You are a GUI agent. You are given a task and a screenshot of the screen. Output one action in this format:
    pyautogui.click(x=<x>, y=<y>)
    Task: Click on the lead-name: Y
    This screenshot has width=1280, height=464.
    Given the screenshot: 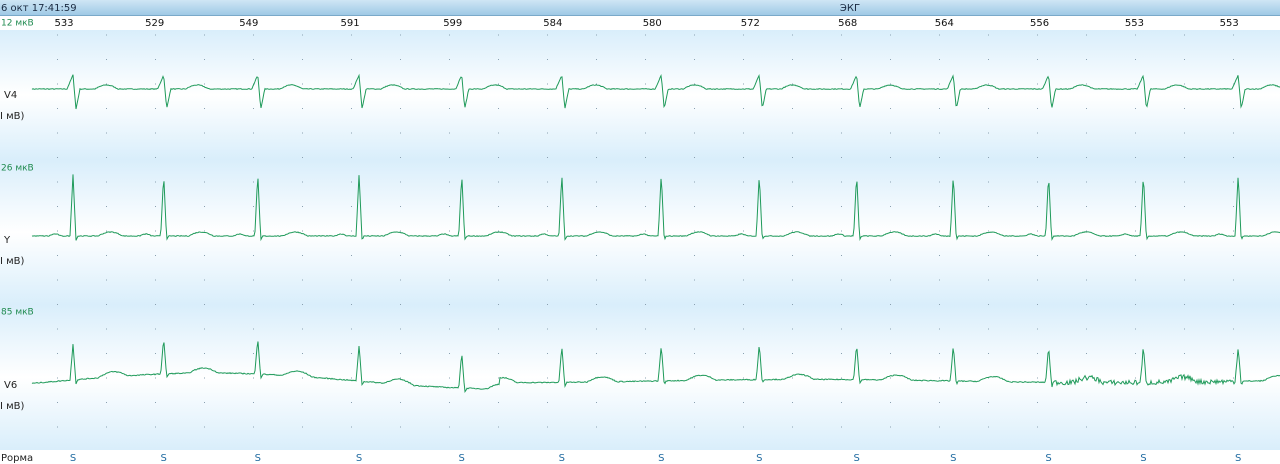 What is the action you would take?
    pyautogui.click(x=7, y=240)
    